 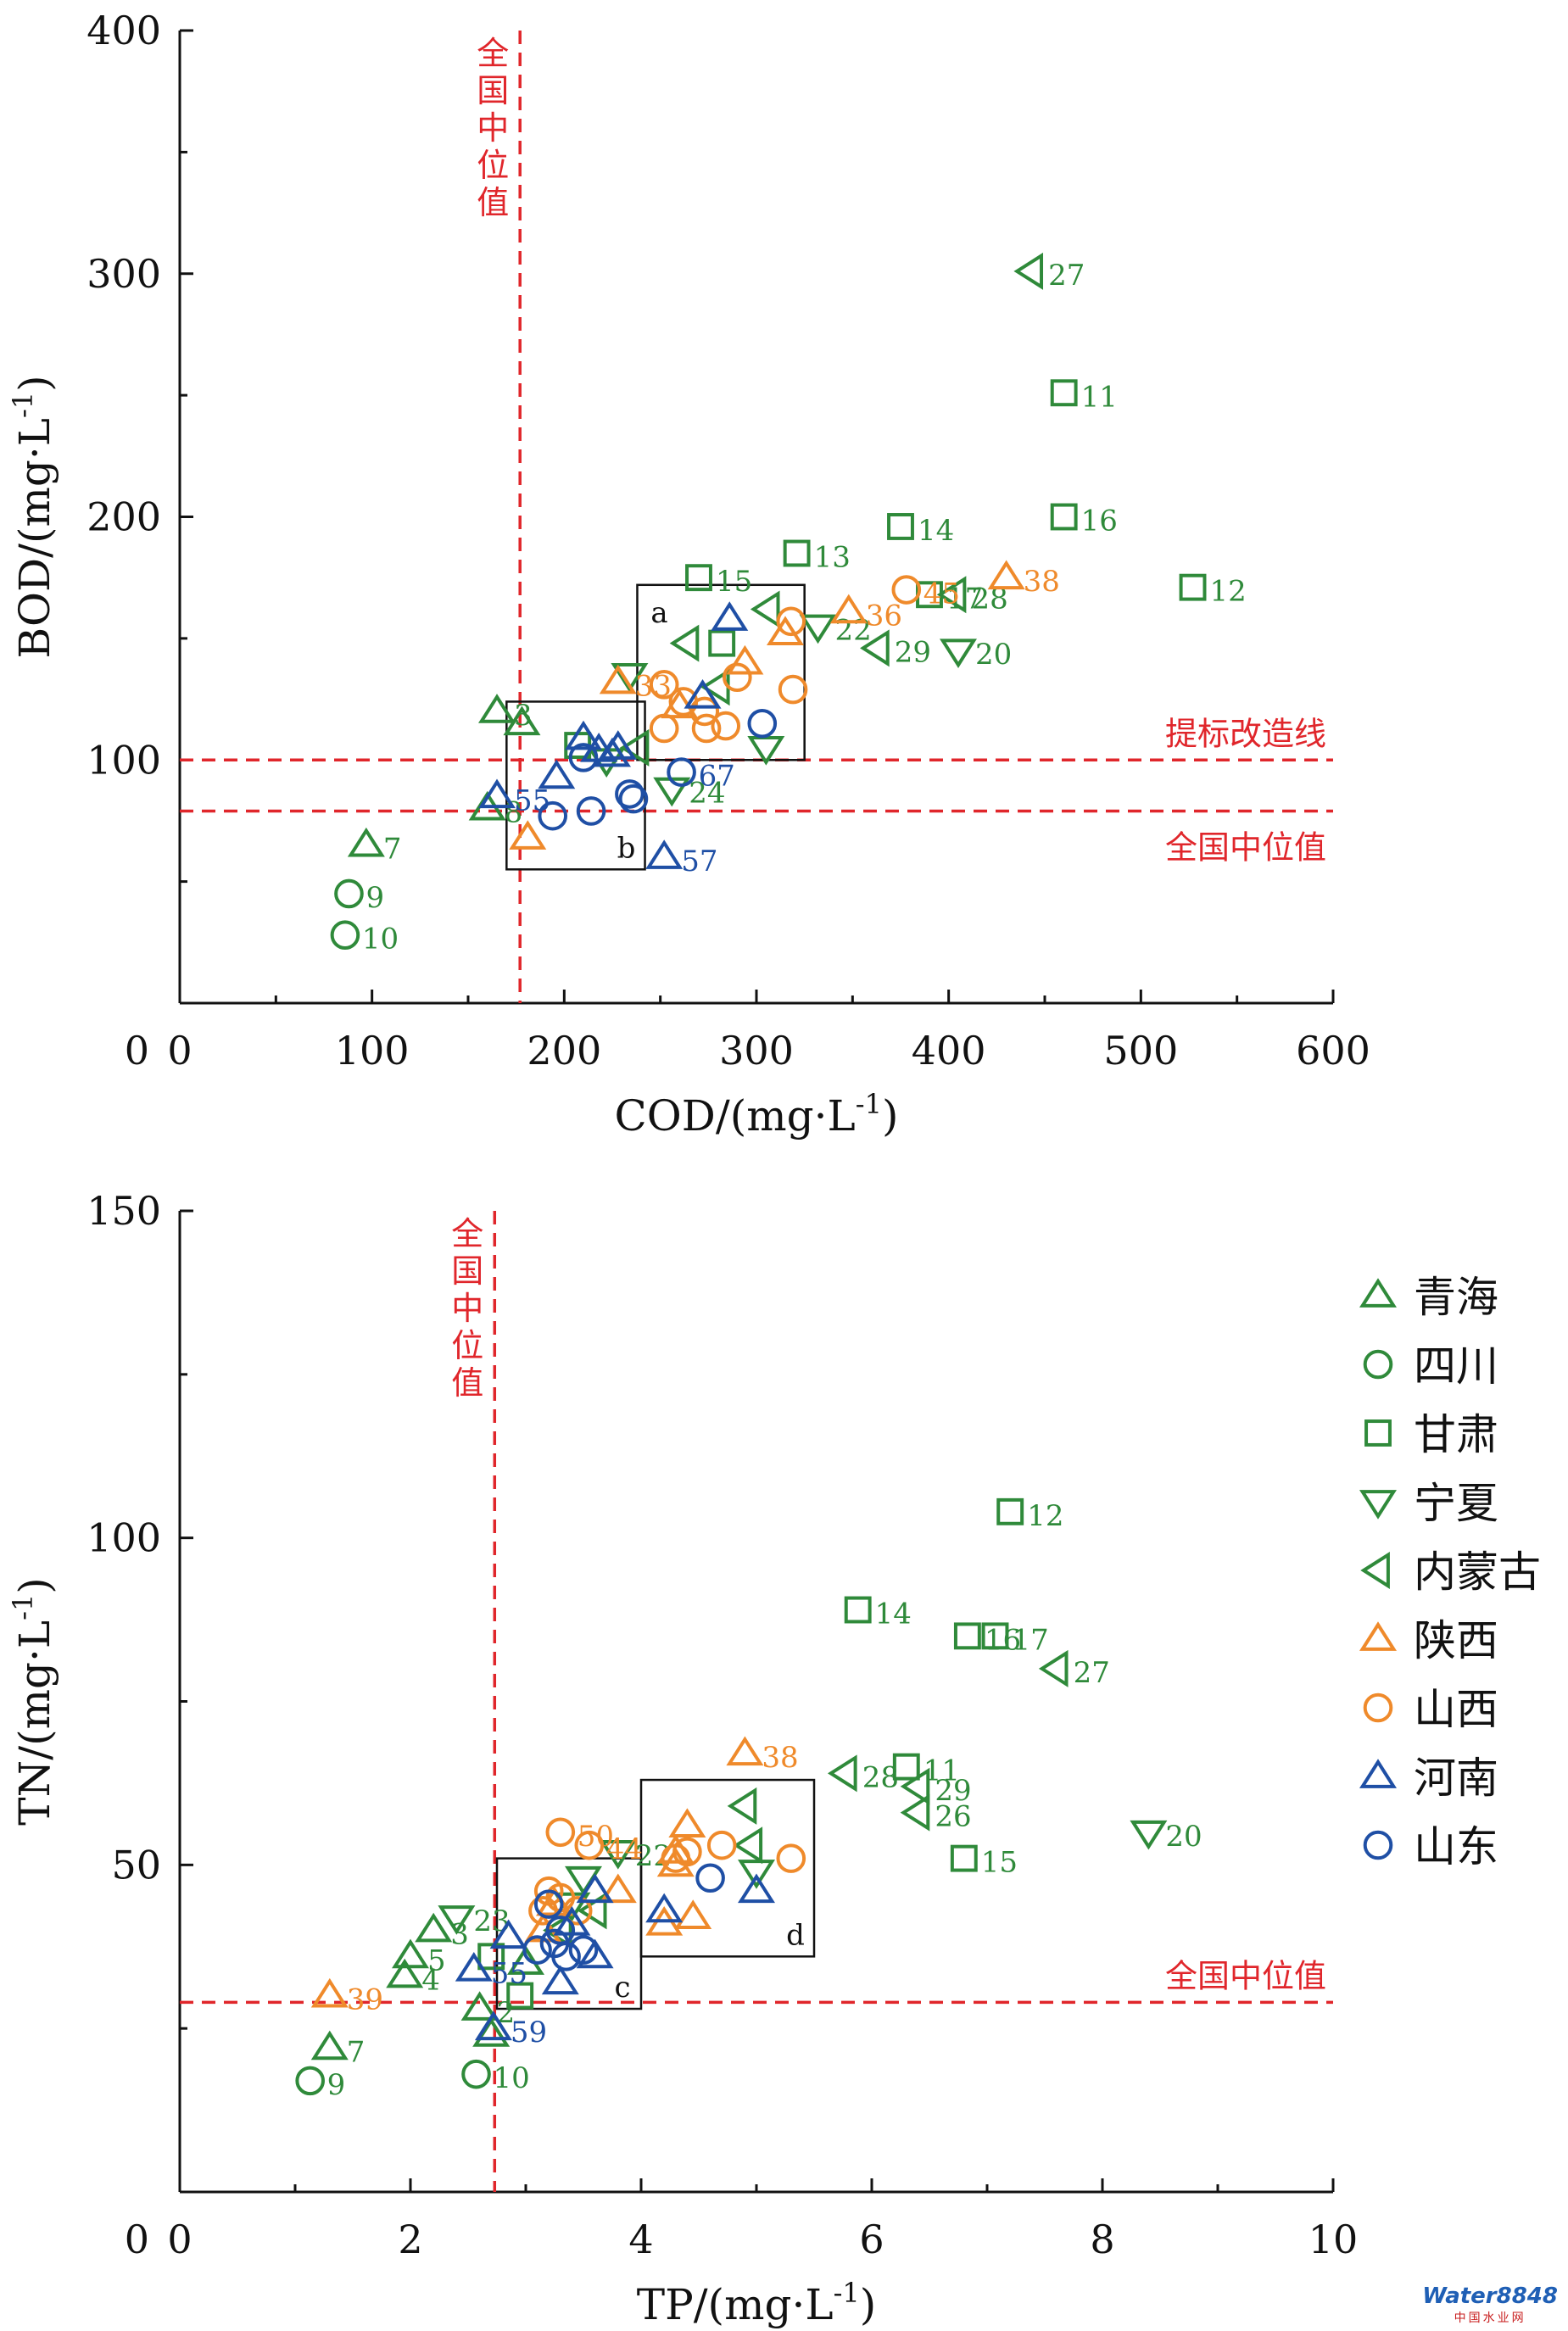 I want to click on inset-box-label: d, so click(x=796, y=1935).